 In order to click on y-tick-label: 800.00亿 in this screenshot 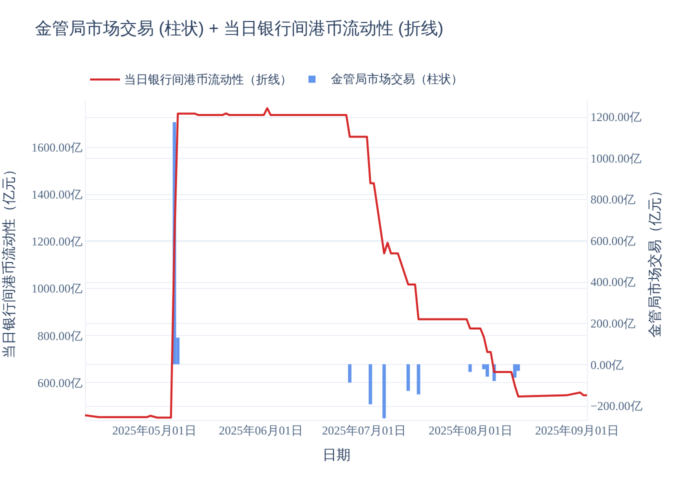, I will do `click(60, 335)`.